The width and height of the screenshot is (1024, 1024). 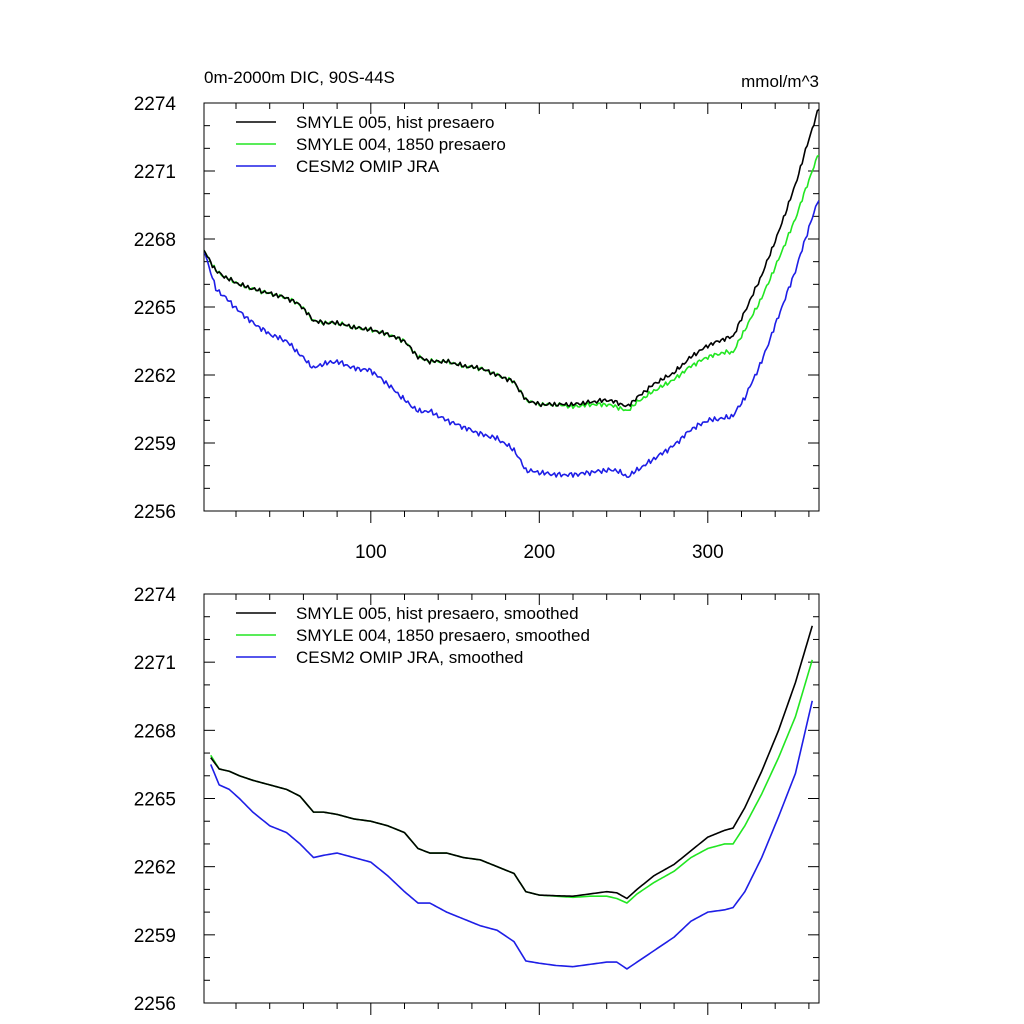 I want to click on x-tick-label: 100, so click(x=371, y=552).